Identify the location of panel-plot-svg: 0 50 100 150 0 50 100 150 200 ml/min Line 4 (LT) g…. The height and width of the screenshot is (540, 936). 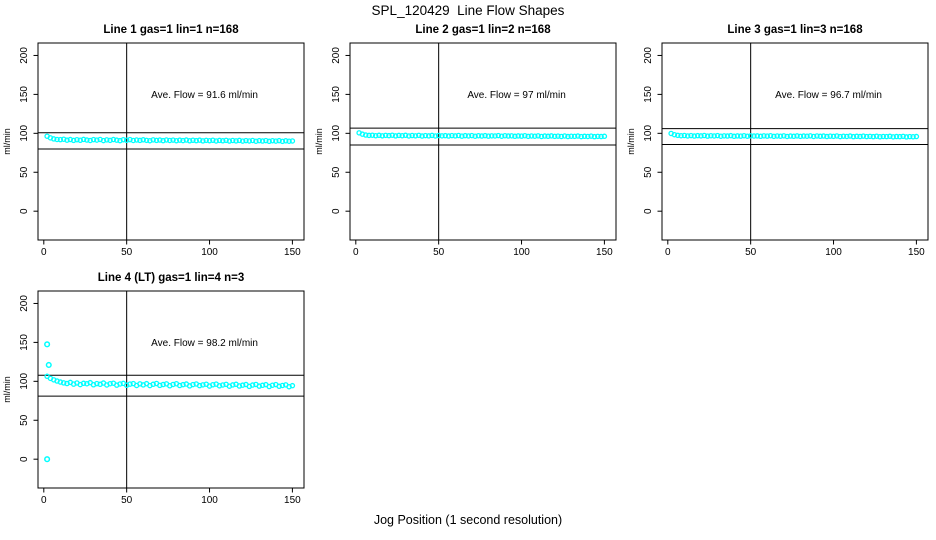
(153, 389).